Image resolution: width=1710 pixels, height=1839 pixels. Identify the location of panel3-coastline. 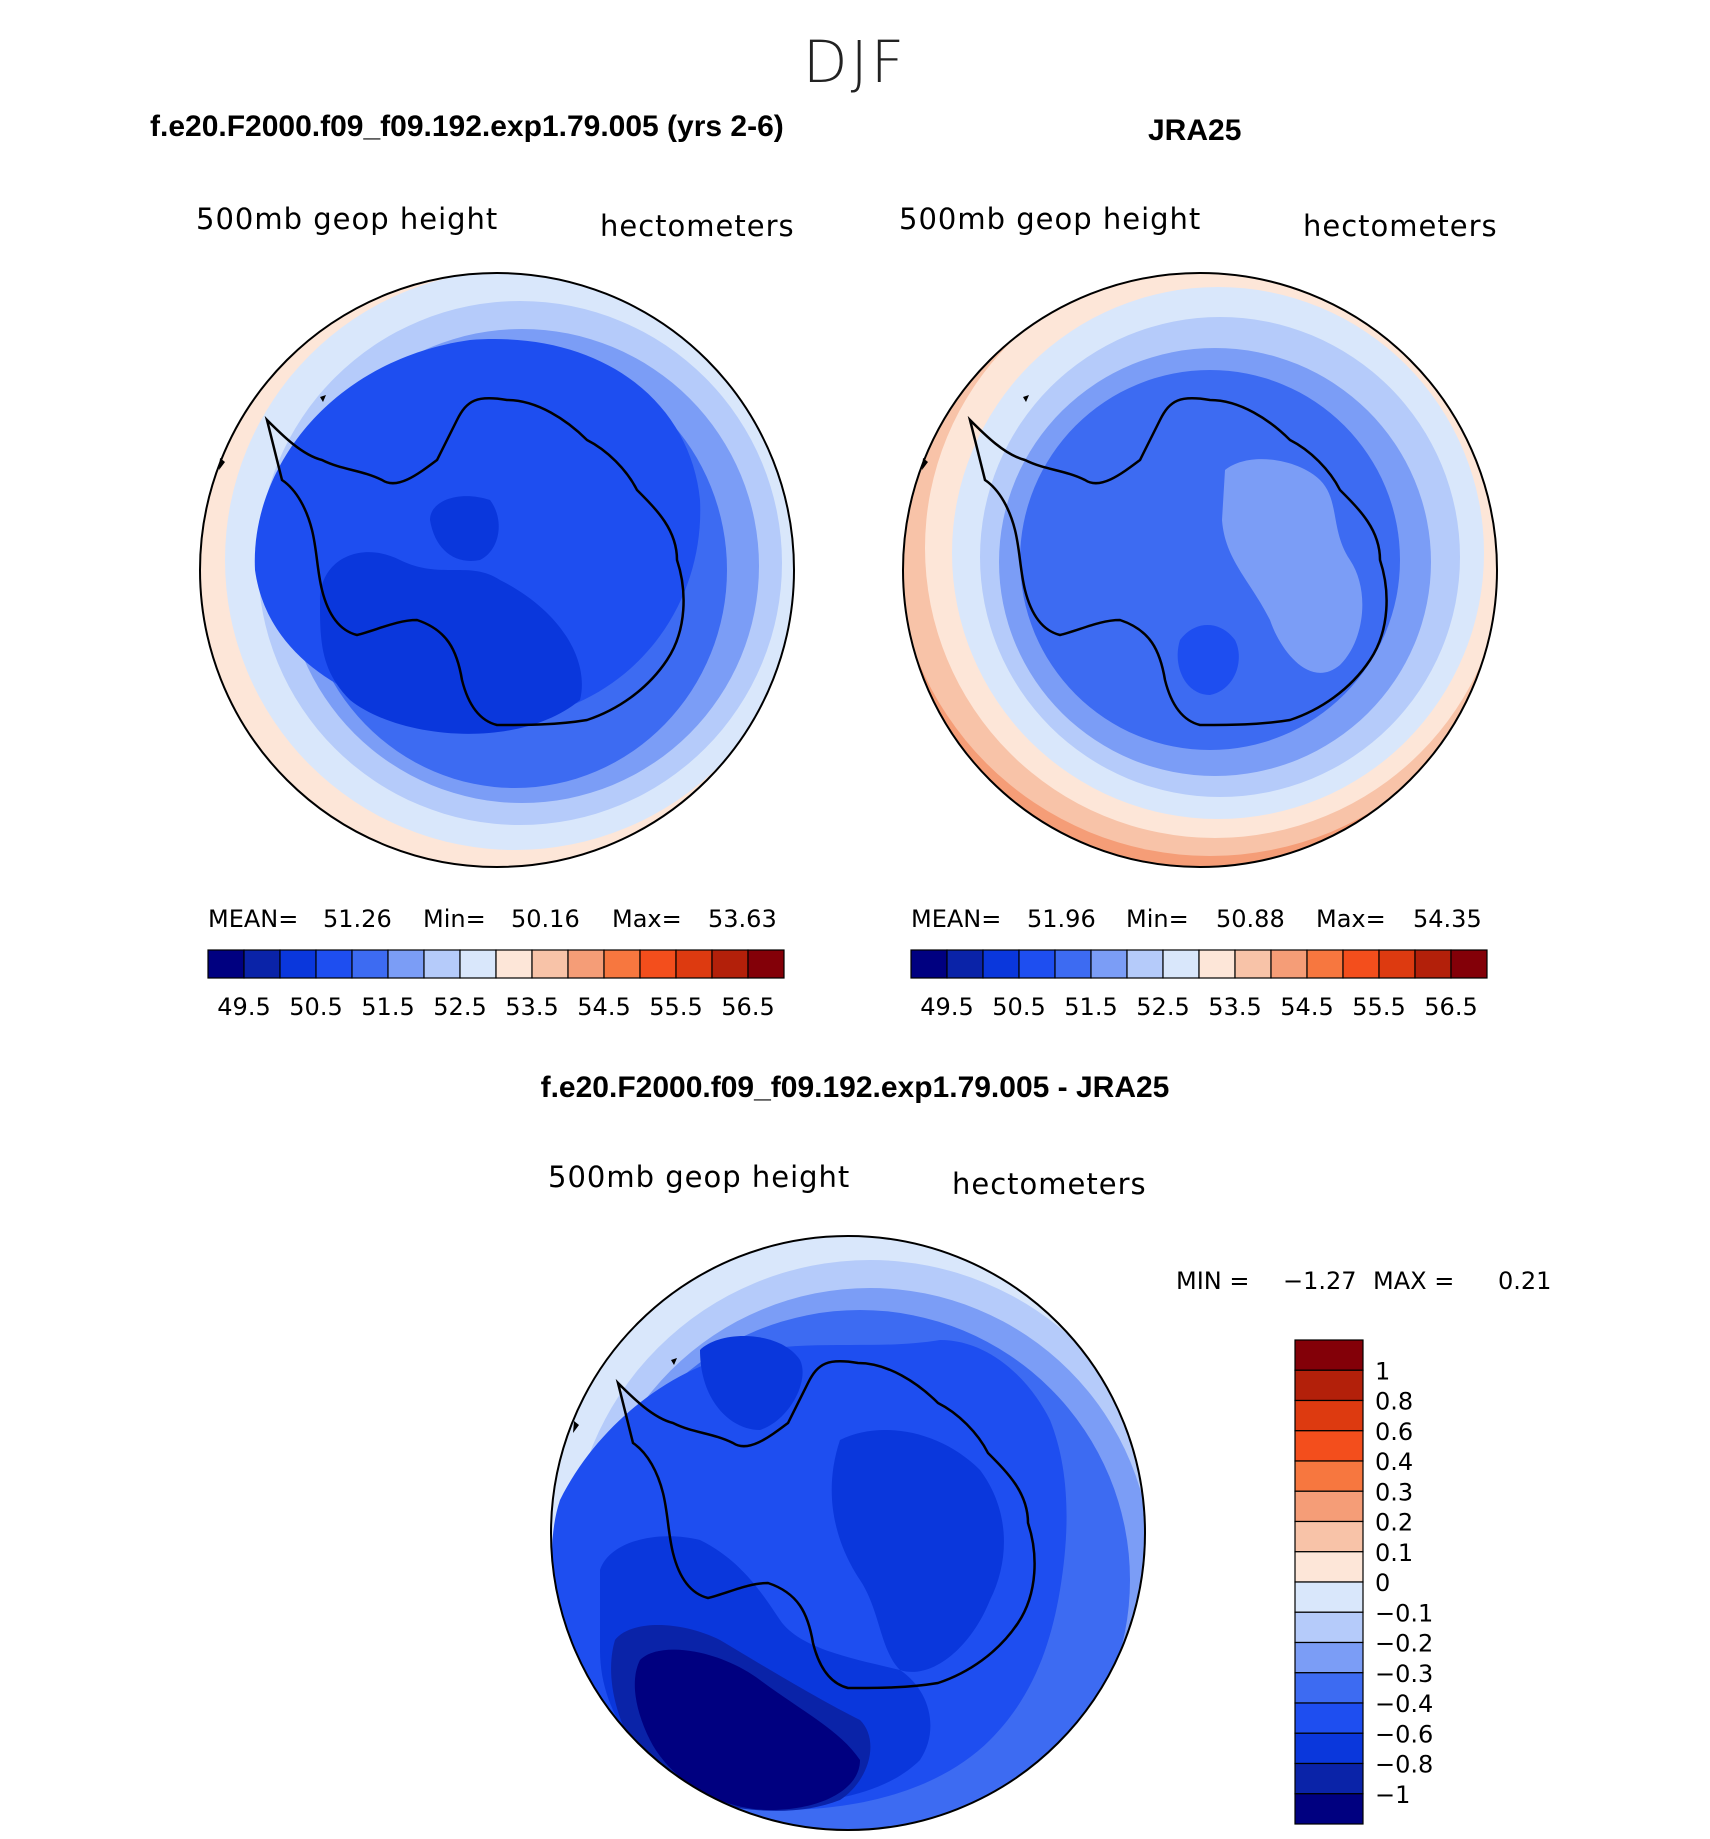
(825, 1524).